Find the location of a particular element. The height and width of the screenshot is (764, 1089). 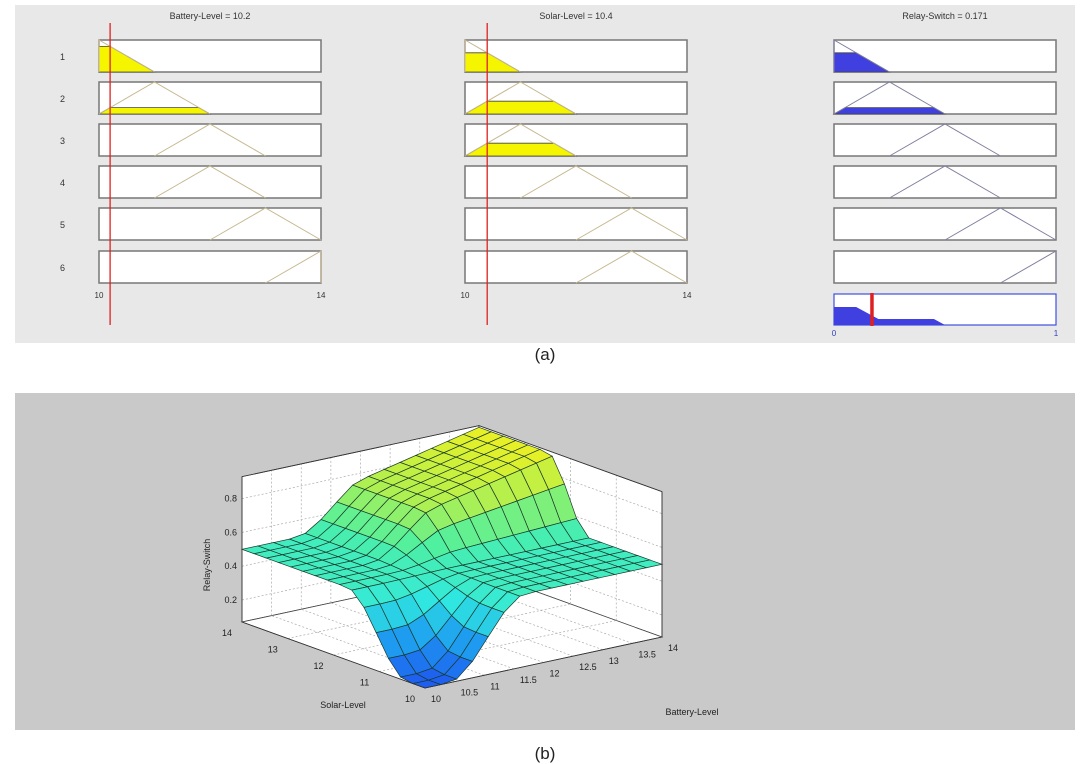

rule-number: 2 is located at coordinates (62, 99).